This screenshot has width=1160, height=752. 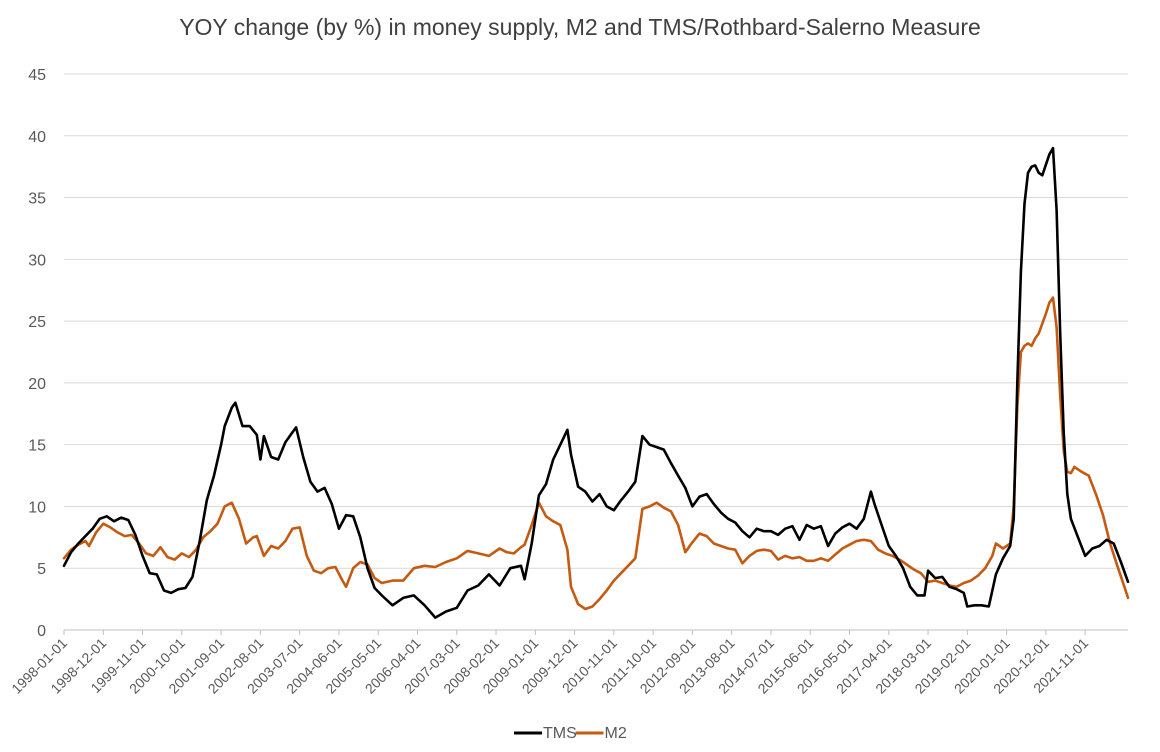 I want to click on y-tick-label: 10, so click(x=37, y=507).